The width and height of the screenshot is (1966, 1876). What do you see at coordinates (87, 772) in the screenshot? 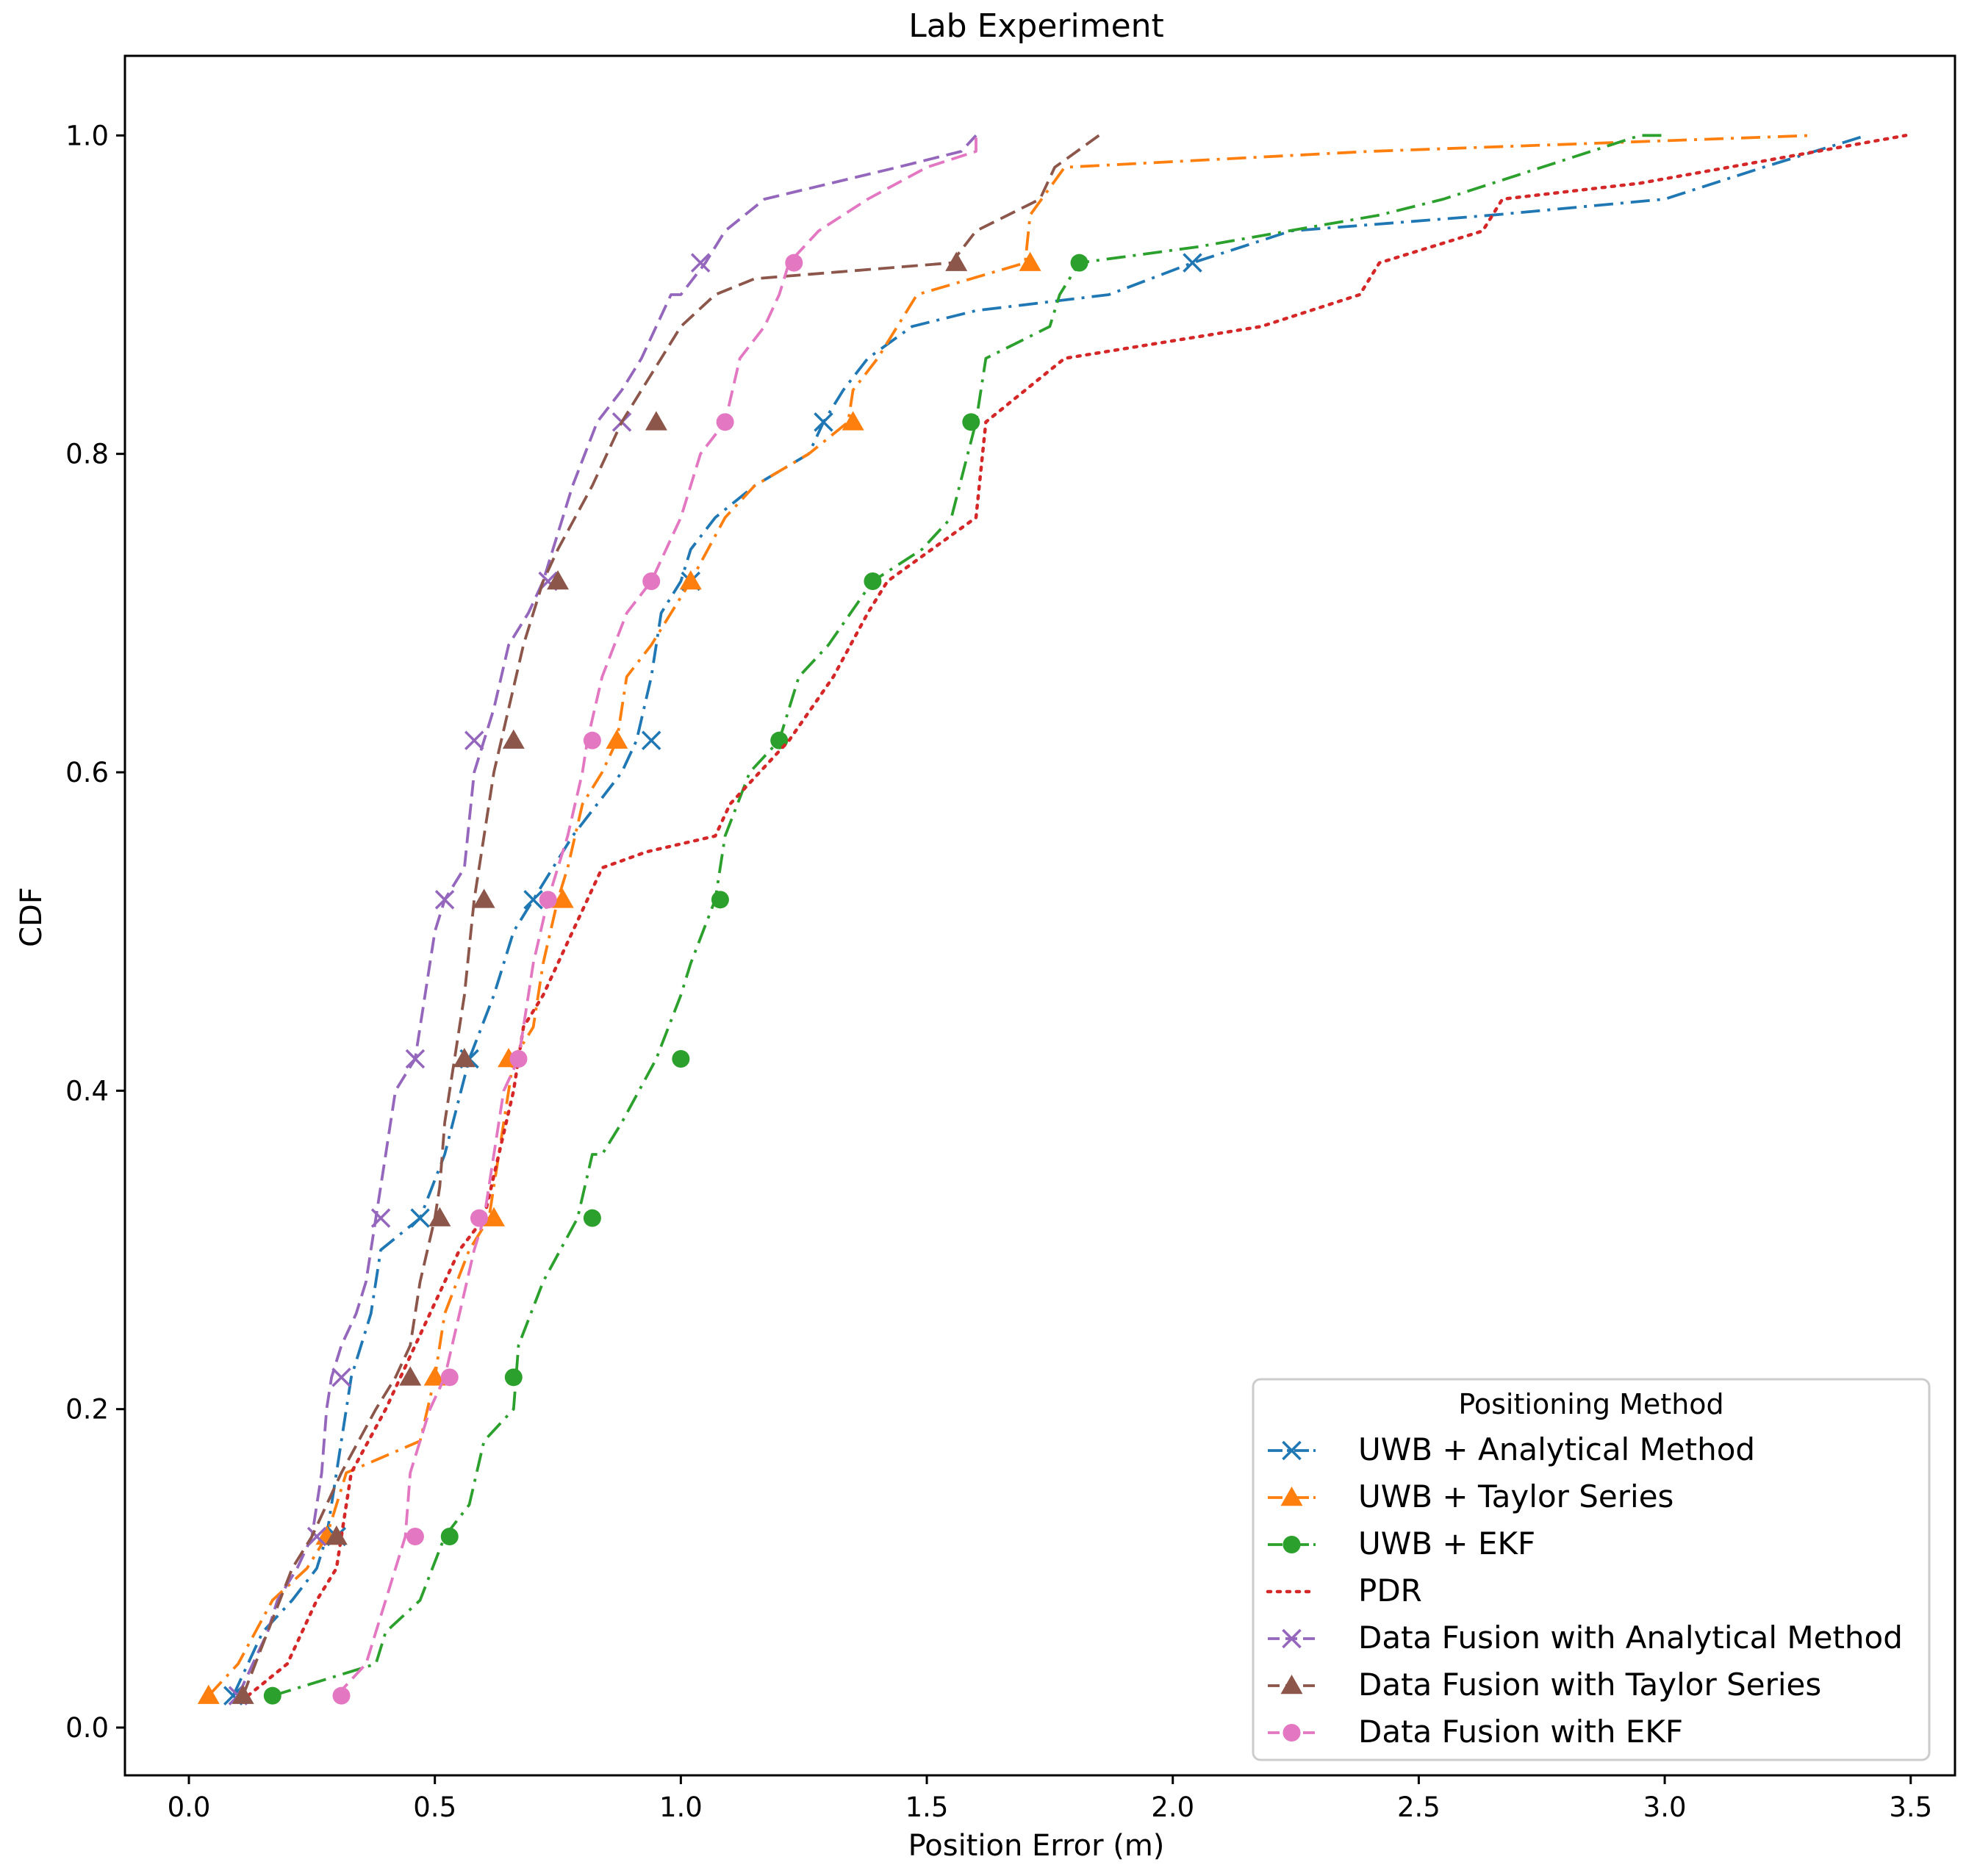
I see `y-tick-label: 0.6` at bounding box center [87, 772].